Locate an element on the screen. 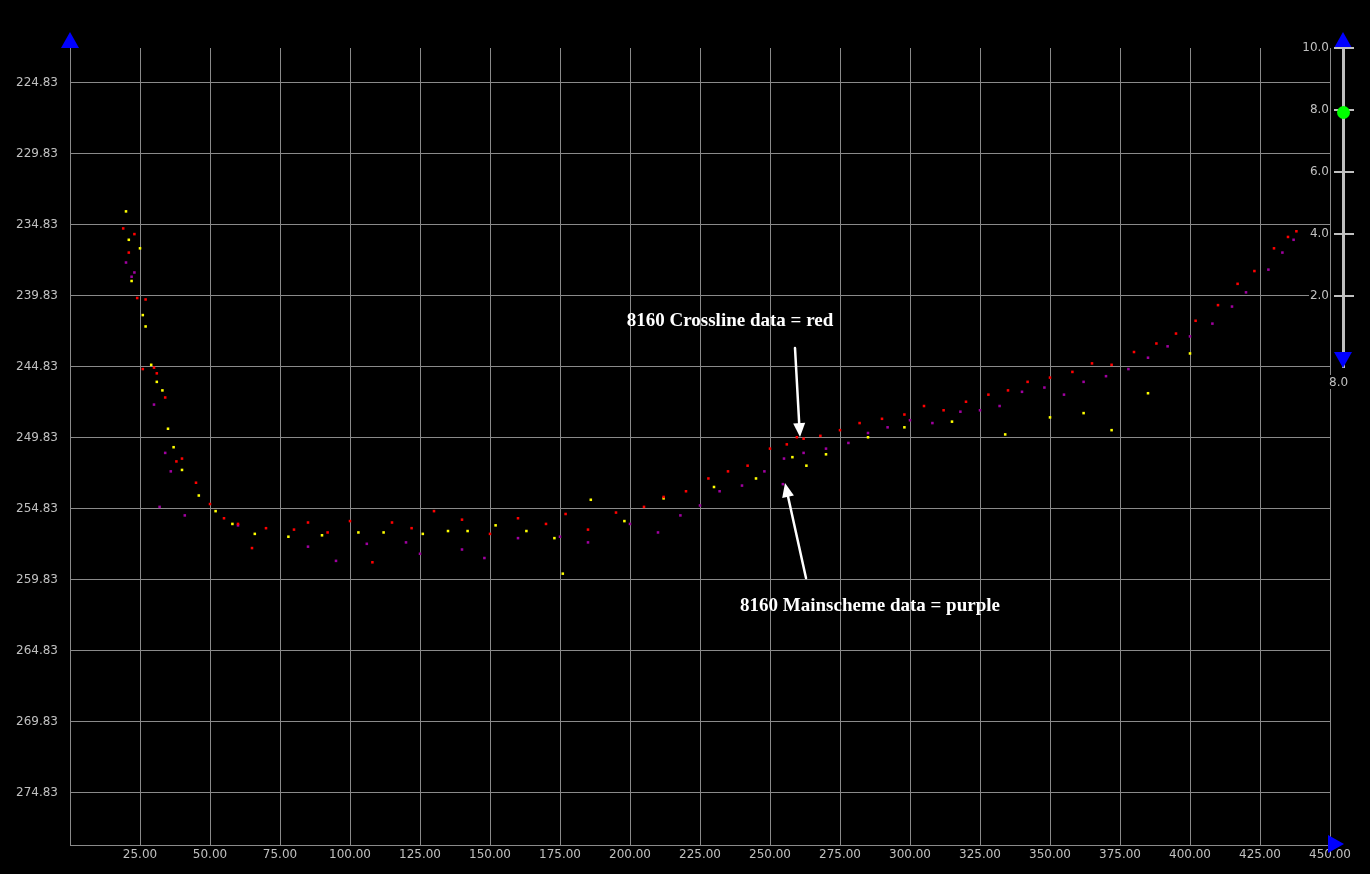 Image resolution: width=1370 pixels, height=874 pixels. x-tick-label: 425.00 is located at coordinates (1260, 854).